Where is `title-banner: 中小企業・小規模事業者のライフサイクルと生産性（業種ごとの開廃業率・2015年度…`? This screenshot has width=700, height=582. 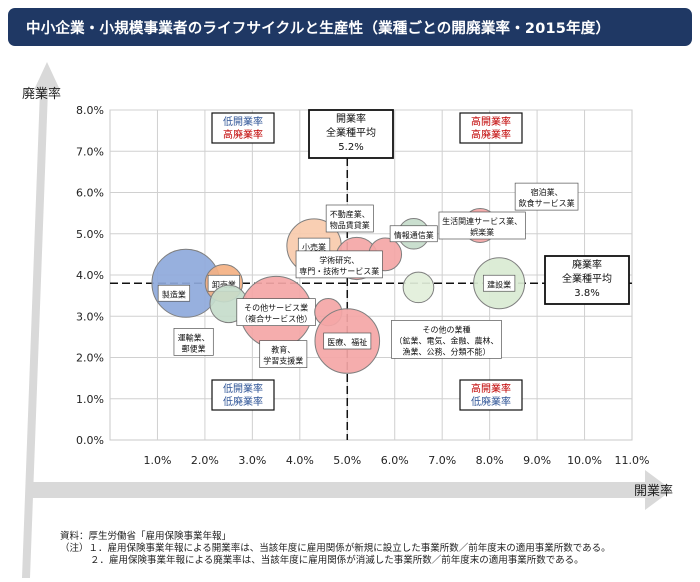
title-banner: 中小企業・小規模事業者のライフサイクルと生産性（業種ごとの開廃業率・2015年度… is located at coordinates (350, 27).